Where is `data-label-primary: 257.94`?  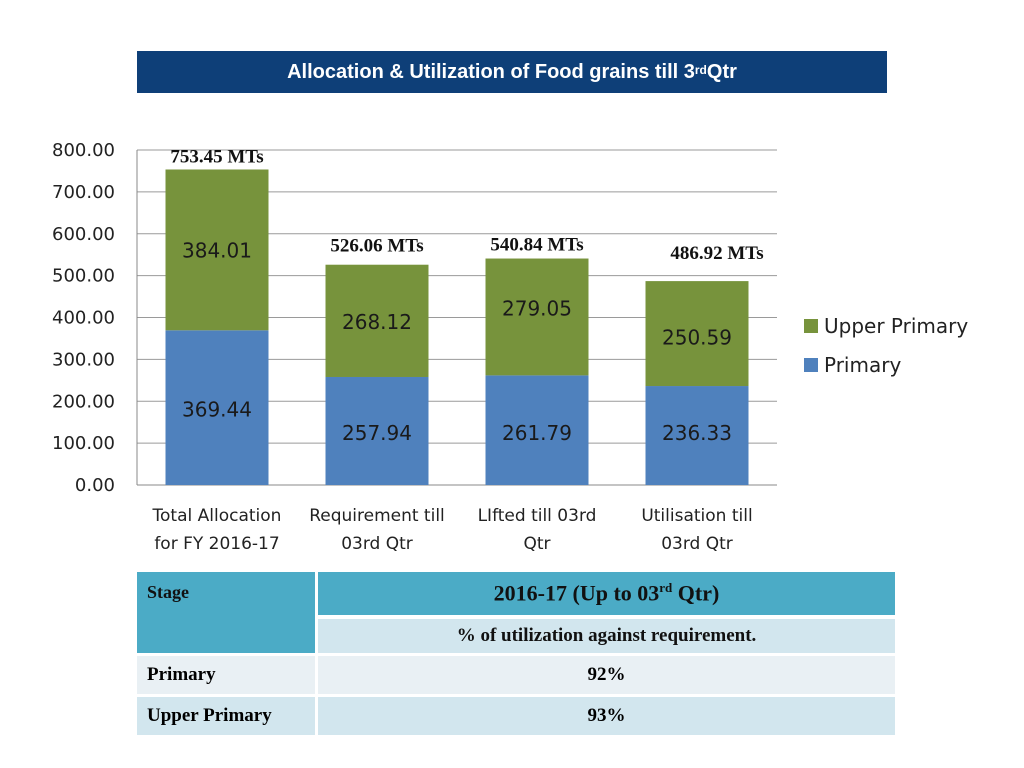
data-label-primary: 257.94 is located at coordinates (377, 433).